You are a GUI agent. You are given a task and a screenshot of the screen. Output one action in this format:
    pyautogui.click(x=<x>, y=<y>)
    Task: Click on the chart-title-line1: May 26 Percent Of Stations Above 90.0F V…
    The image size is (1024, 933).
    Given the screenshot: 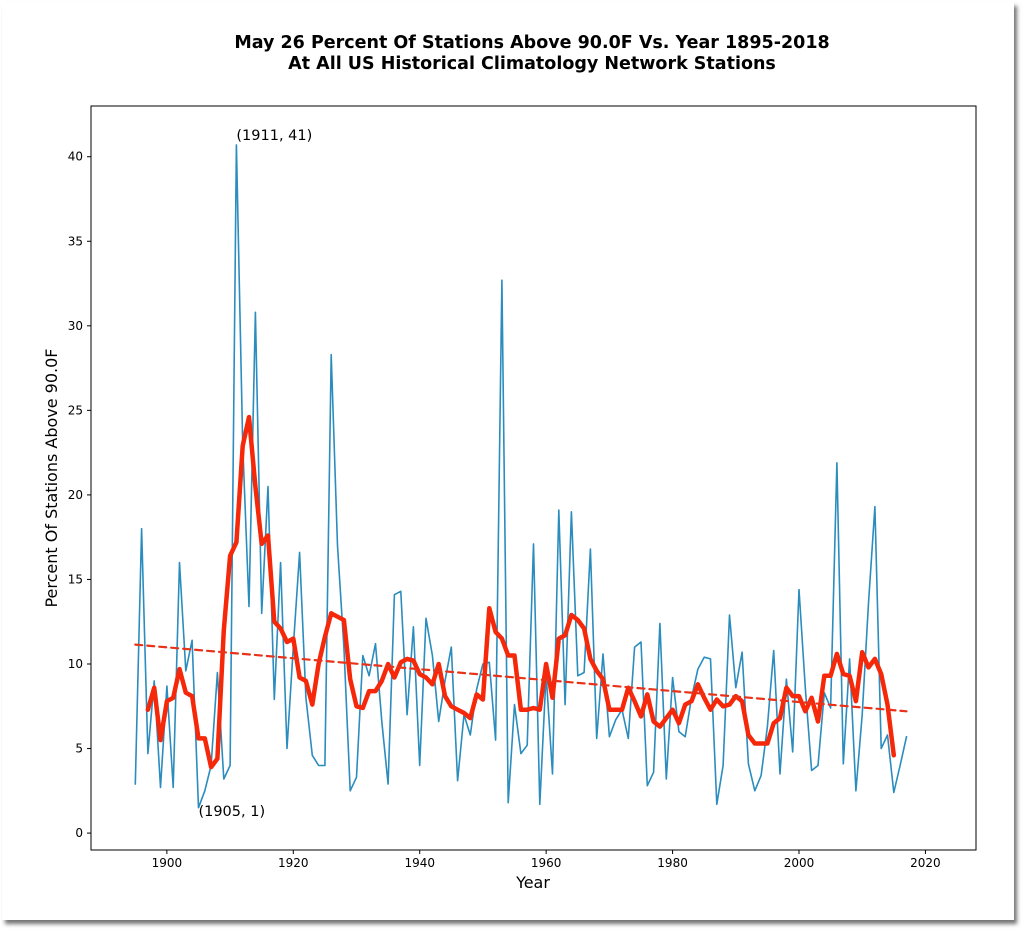 What is the action you would take?
    pyautogui.click(x=532, y=43)
    